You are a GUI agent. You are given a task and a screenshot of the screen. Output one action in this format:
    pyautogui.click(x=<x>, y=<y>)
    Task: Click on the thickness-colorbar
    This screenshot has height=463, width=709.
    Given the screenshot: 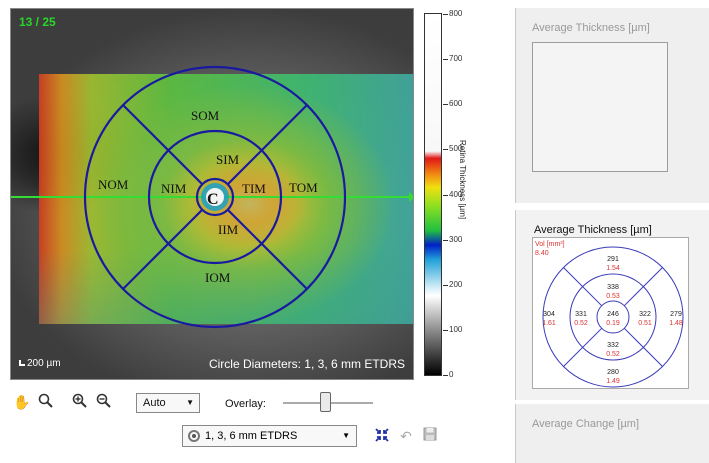 What is the action you would take?
    pyautogui.click(x=433, y=194)
    